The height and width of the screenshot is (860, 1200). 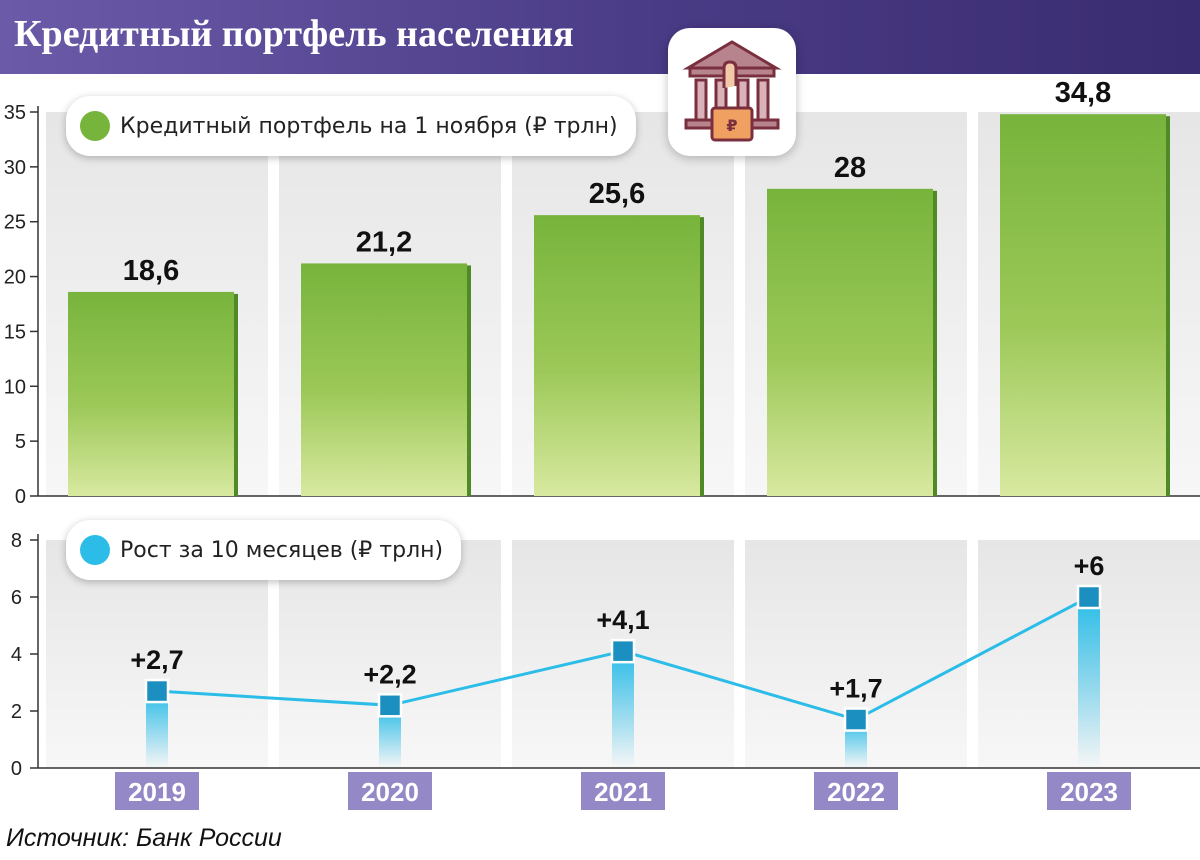 I want to click on year-label-2021: 2021, so click(x=623, y=792).